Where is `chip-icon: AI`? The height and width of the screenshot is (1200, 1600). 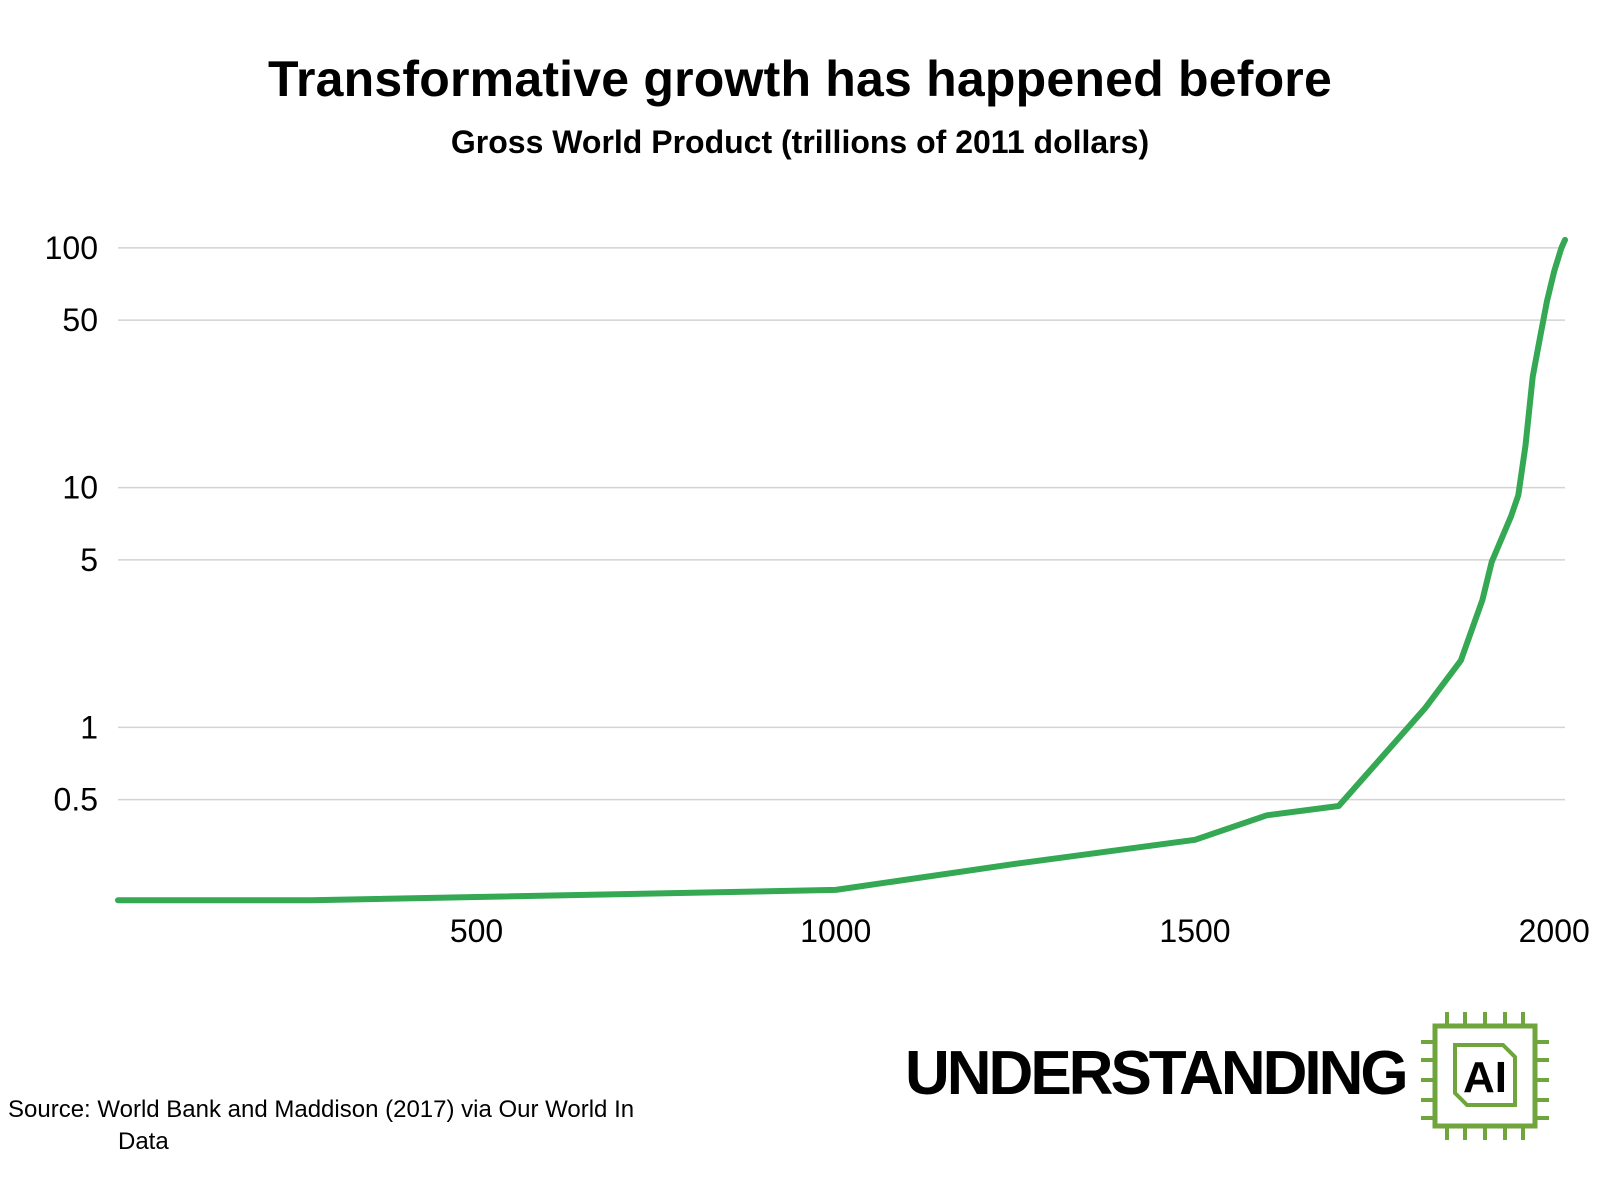 chip-icon: AI is located at coordinates (1485, 1076).